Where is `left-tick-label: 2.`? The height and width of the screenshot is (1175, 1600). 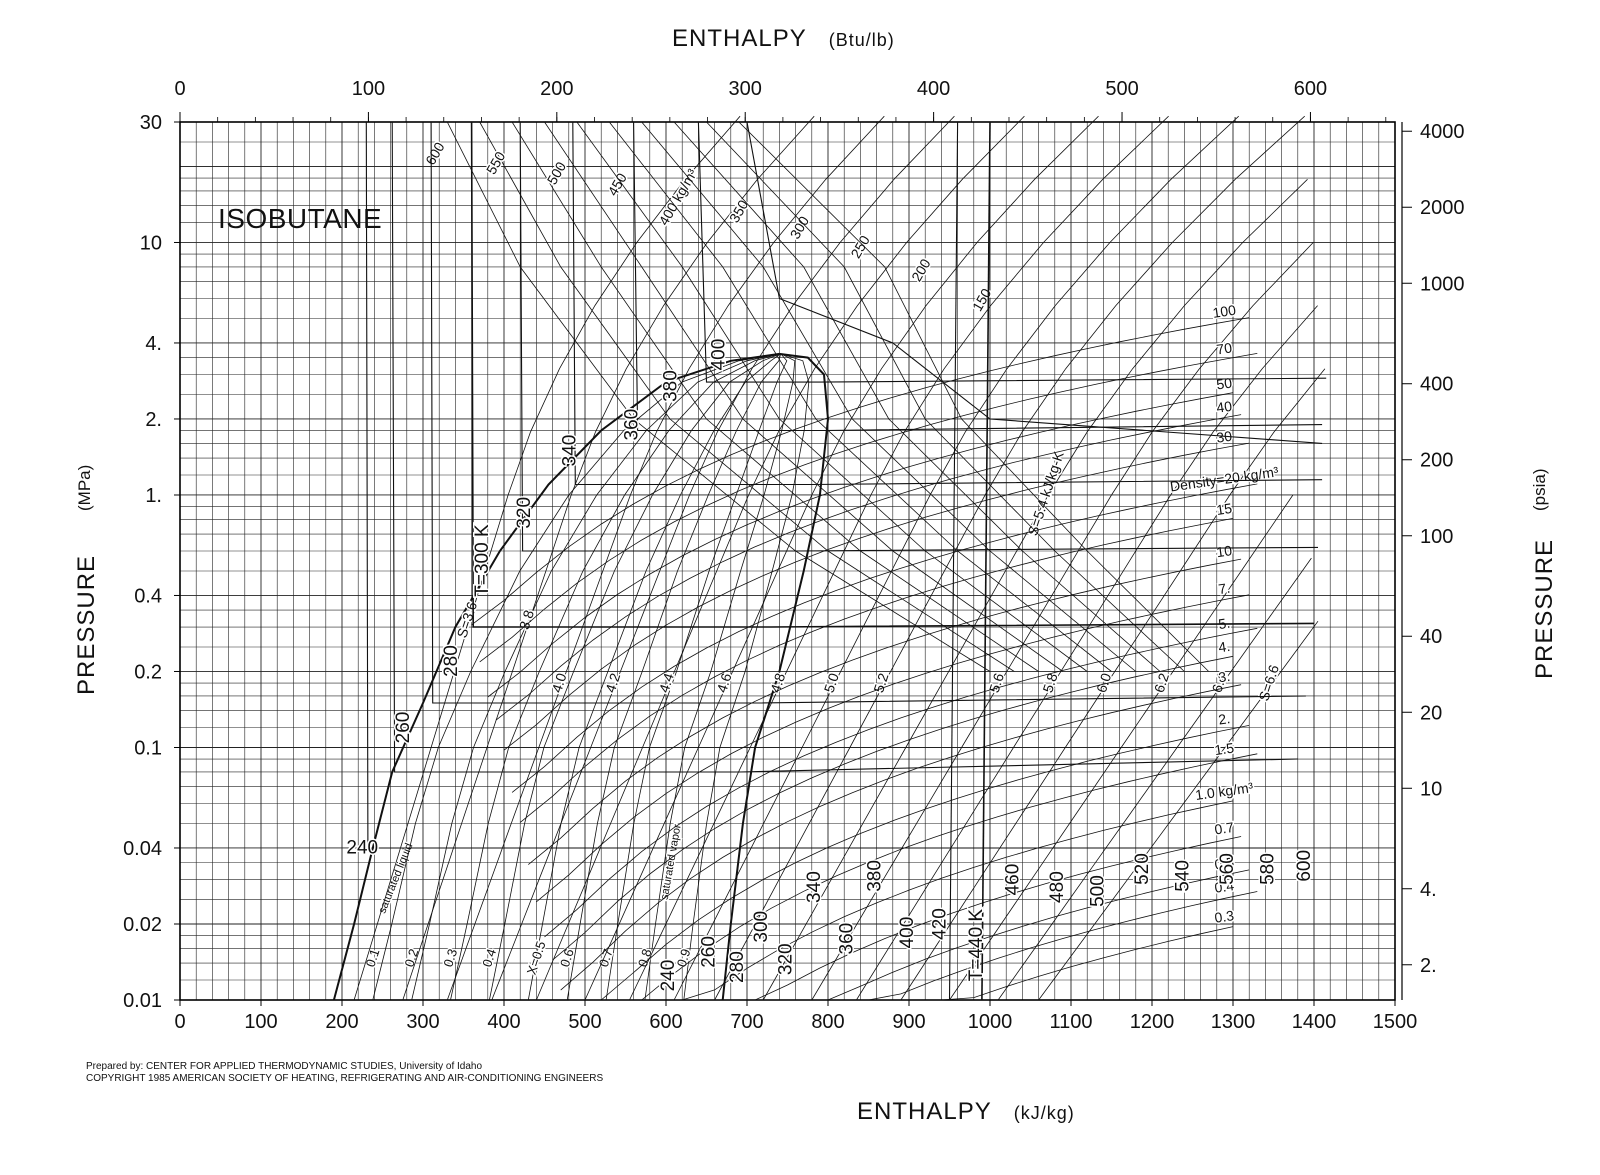 left-tick-label: 2. is located at coordinates (153, 420).